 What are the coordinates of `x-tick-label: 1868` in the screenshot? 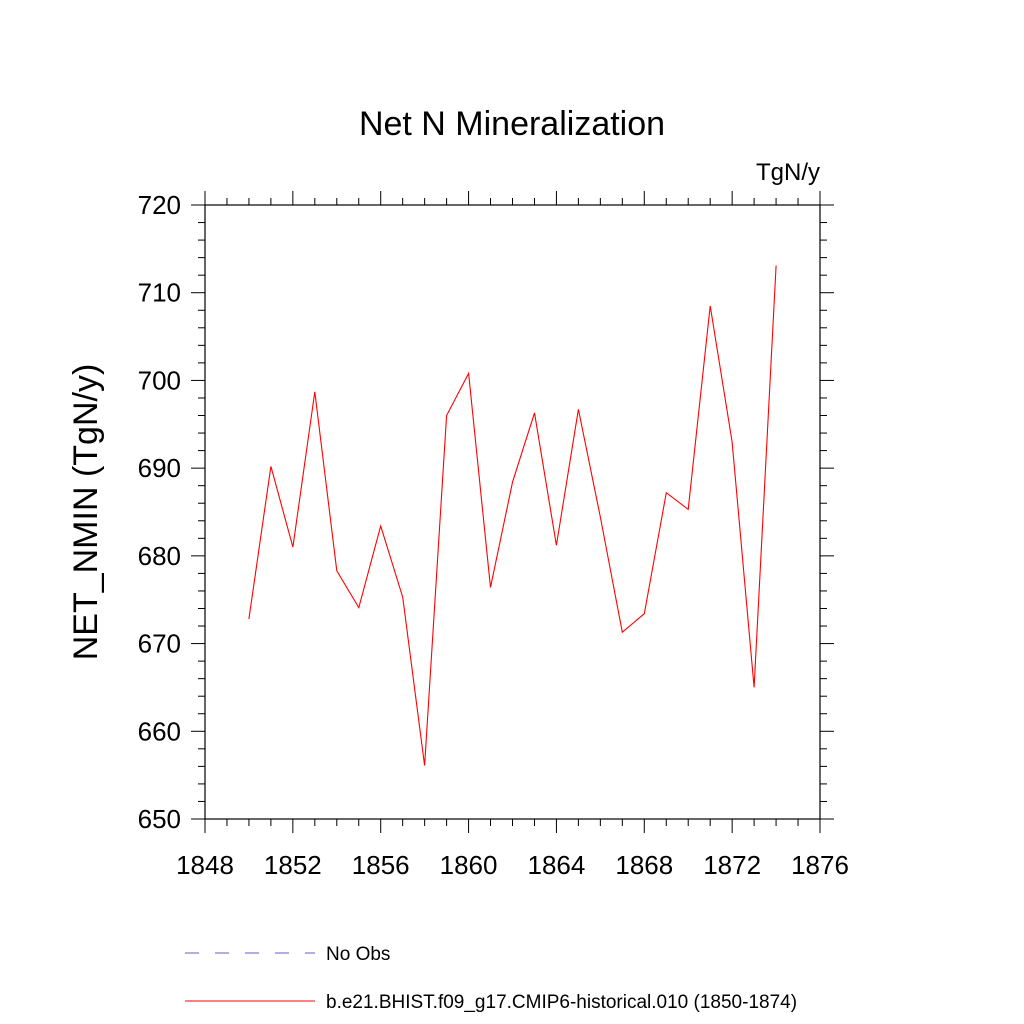 It's located at (644, 865).